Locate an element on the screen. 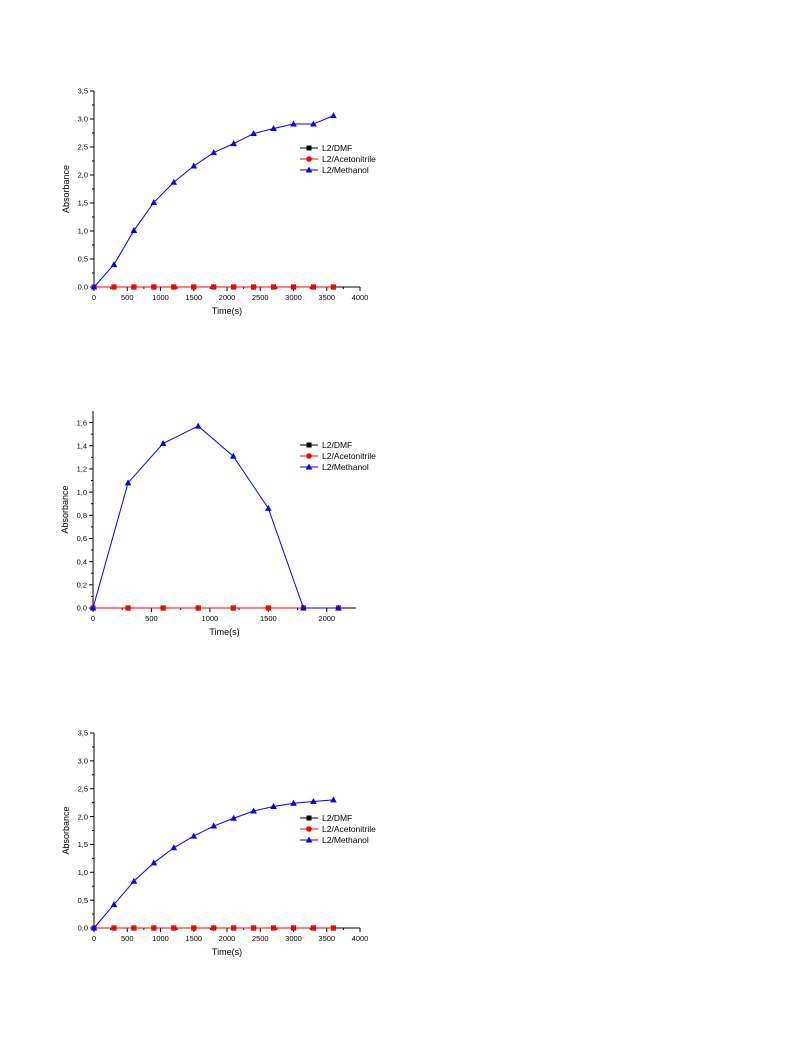  chart-2-y-tick-label: 1,4 is located at coordinates (82, 445).